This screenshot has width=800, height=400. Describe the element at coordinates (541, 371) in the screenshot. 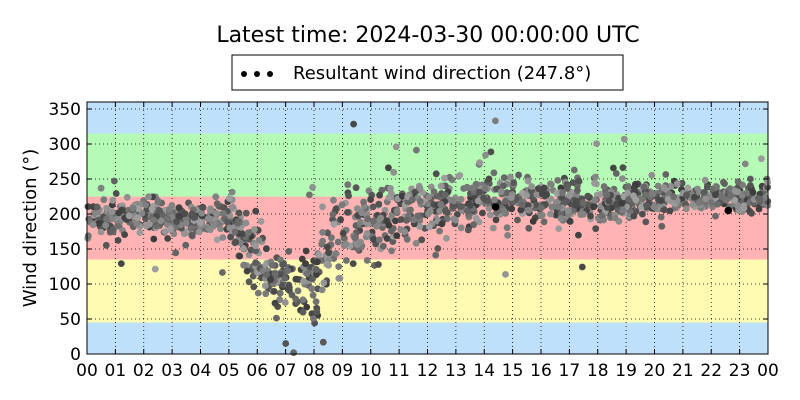

I see `x-tick-label-16: 16` at that location.